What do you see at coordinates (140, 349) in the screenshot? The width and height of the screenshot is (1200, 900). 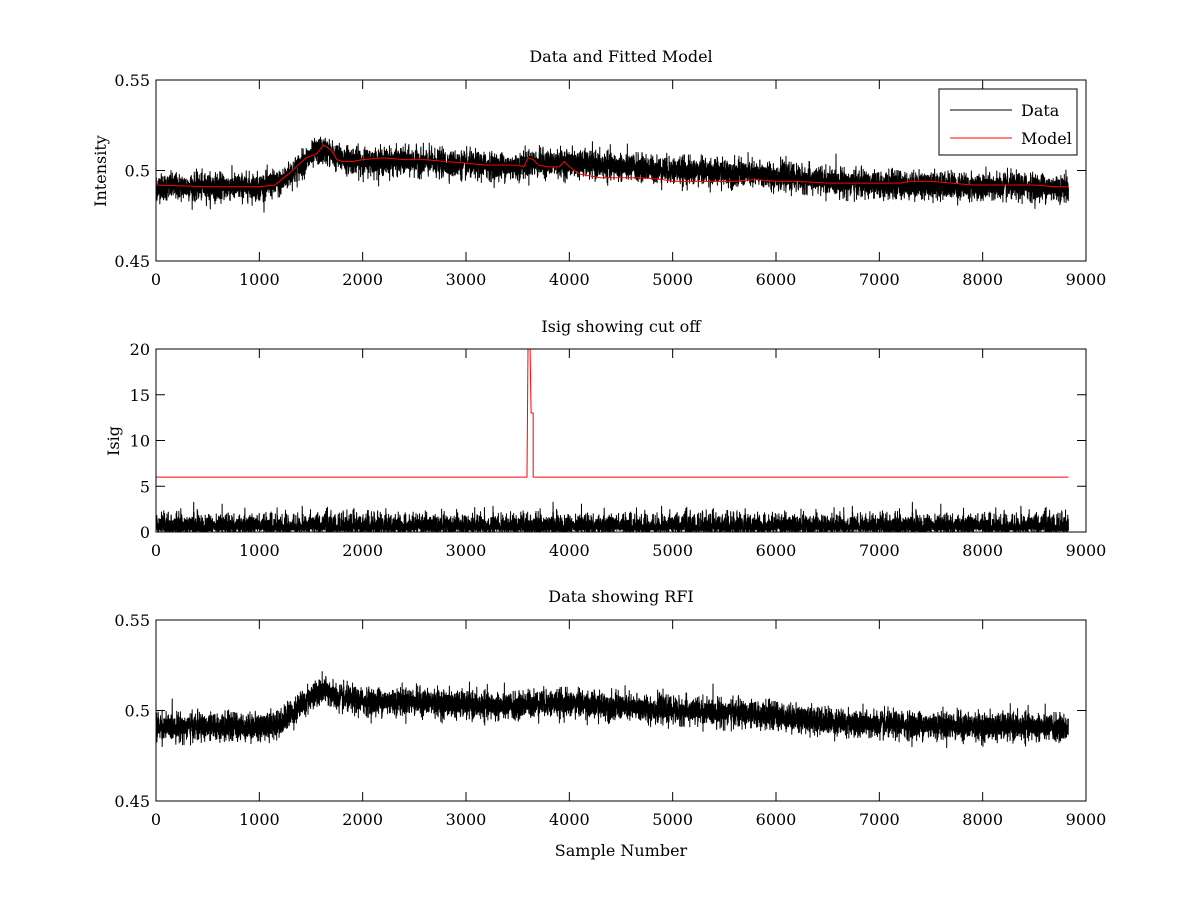 I see `y-tick-label: 20` at bounding box center [140, 349].